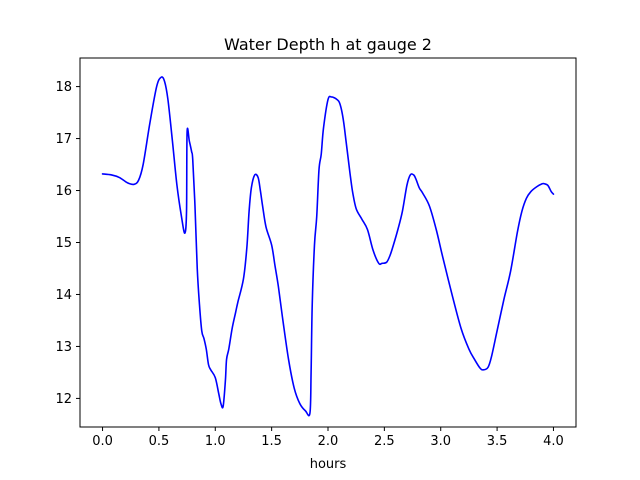 The width and height of the screenshot is (640, 480). I want to click on y-tick-label: 17, so click(63, 139).